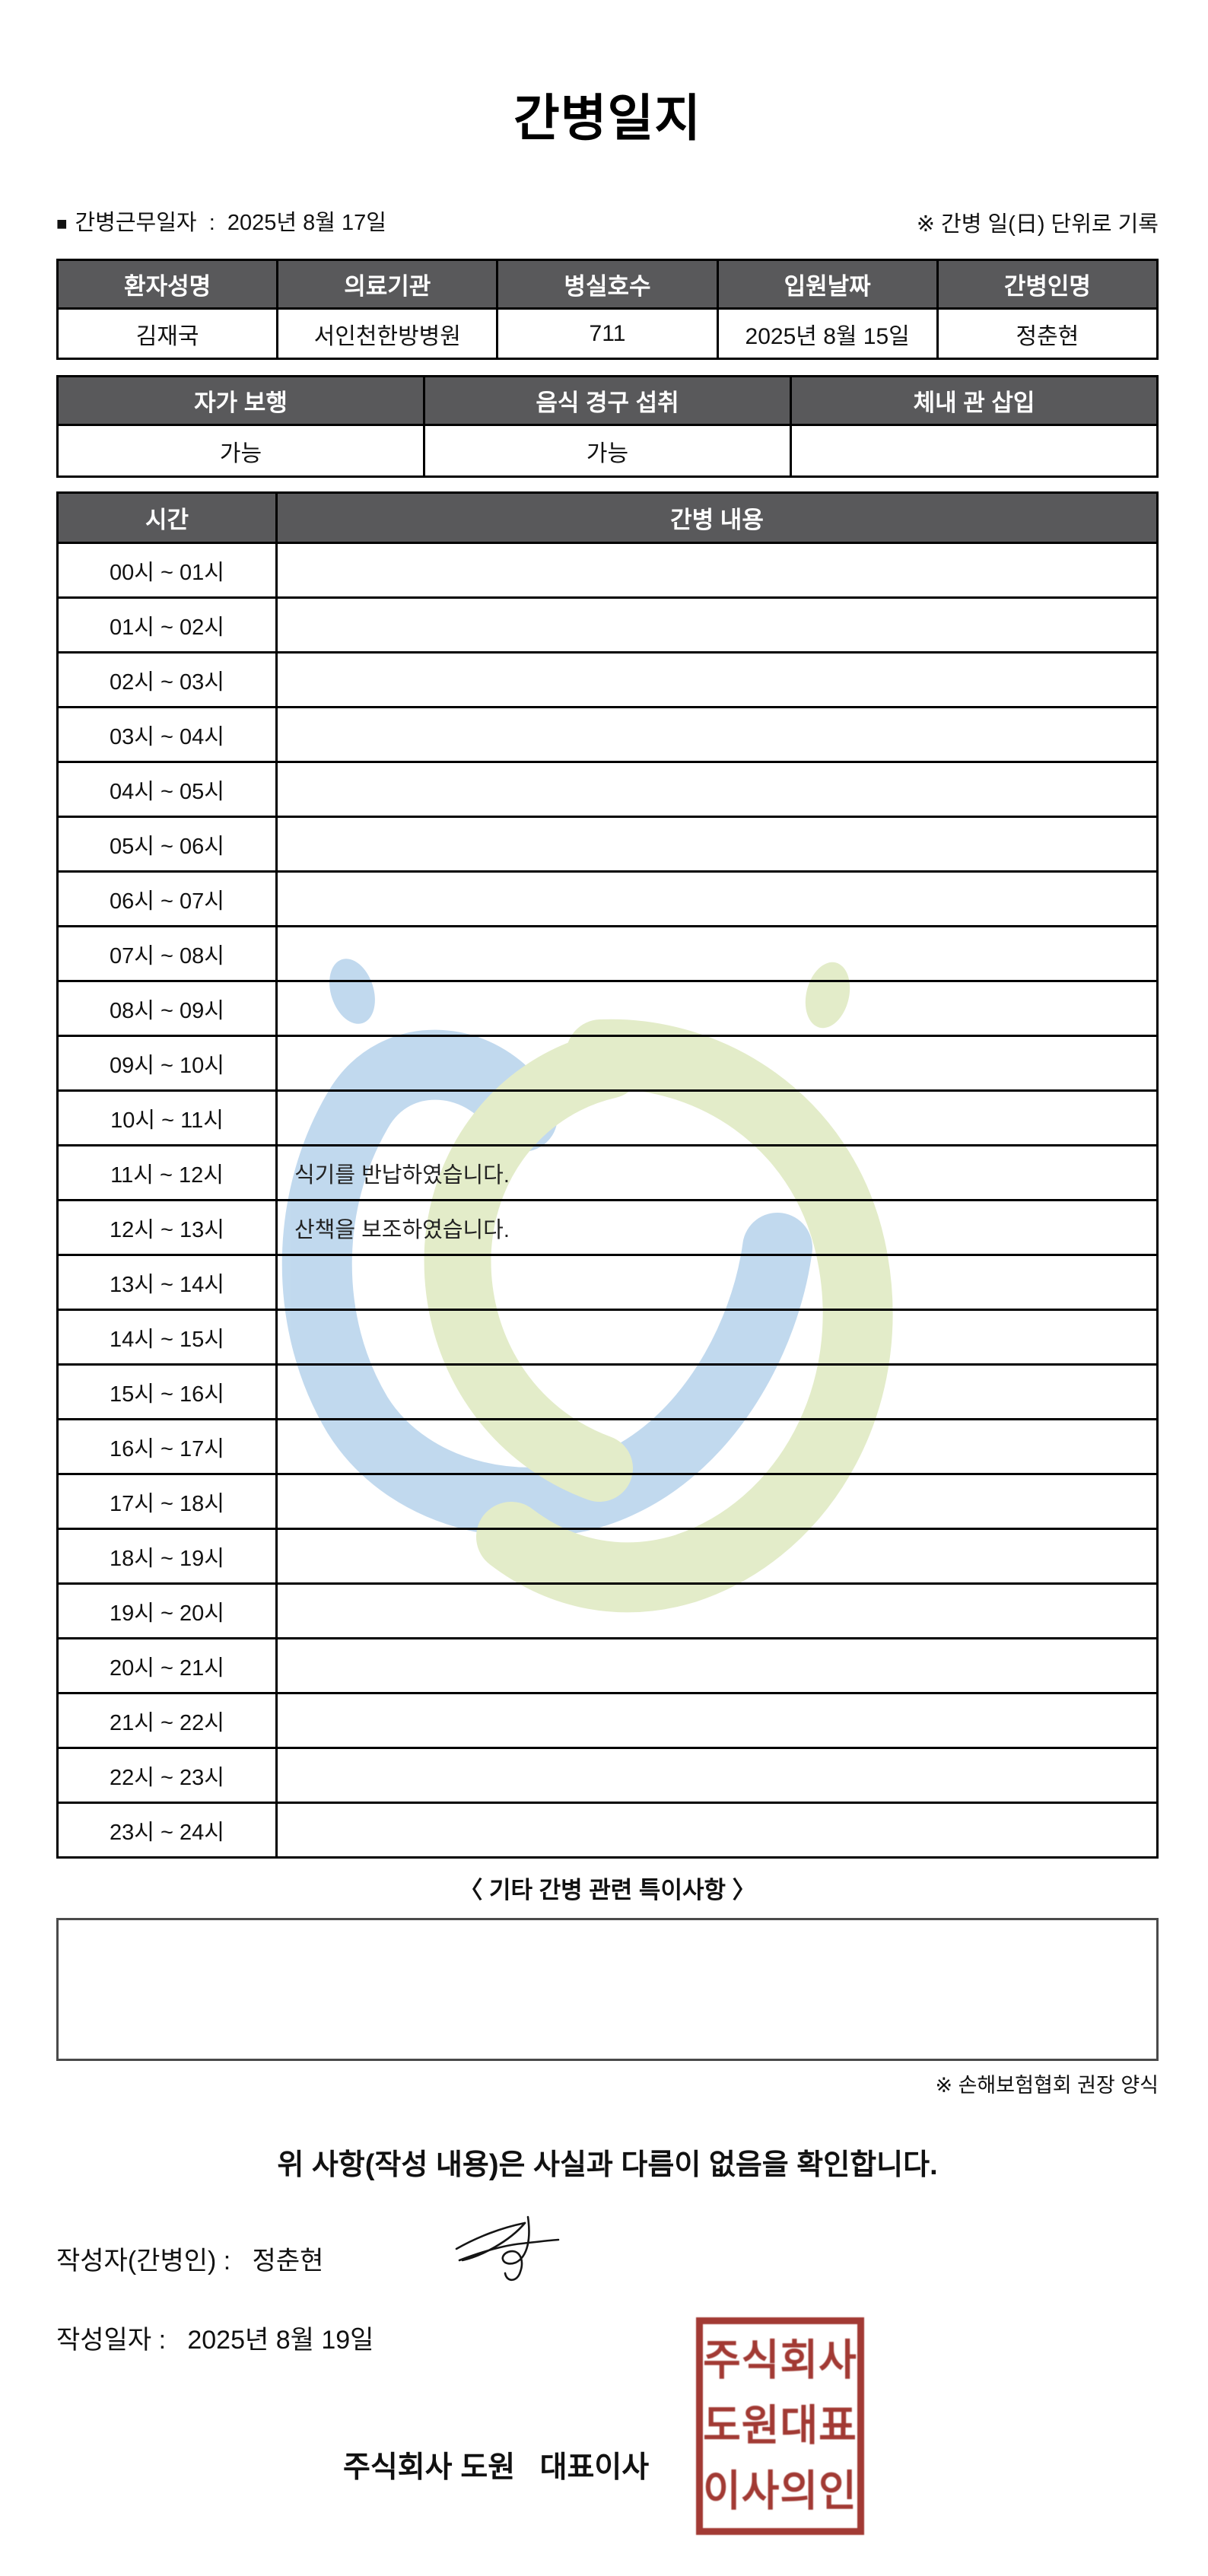 The width and height of the screenshot is (1208, 2576). Describe the element at coordinates (387, 333) in the screenshot. I see `value-cell-medical-institution: 서인천한방병원` at that location.